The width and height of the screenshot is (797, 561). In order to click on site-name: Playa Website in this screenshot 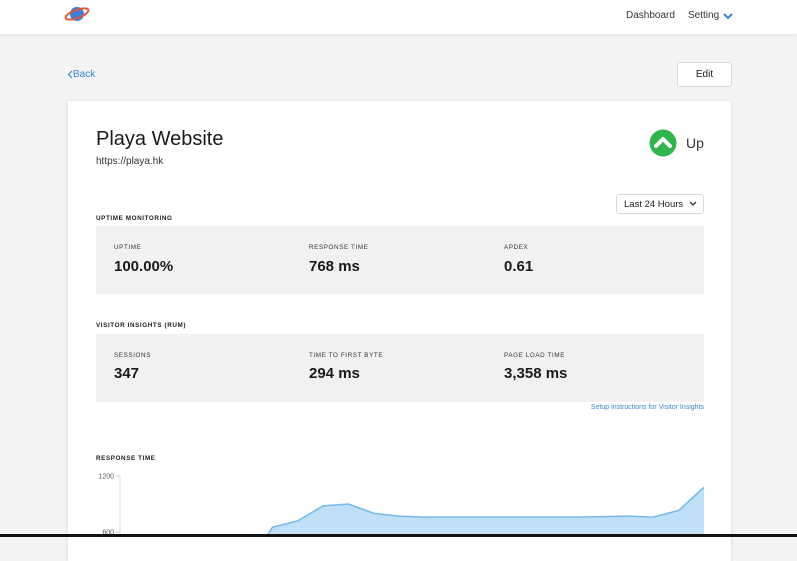, I will do `click(160, 139)`.